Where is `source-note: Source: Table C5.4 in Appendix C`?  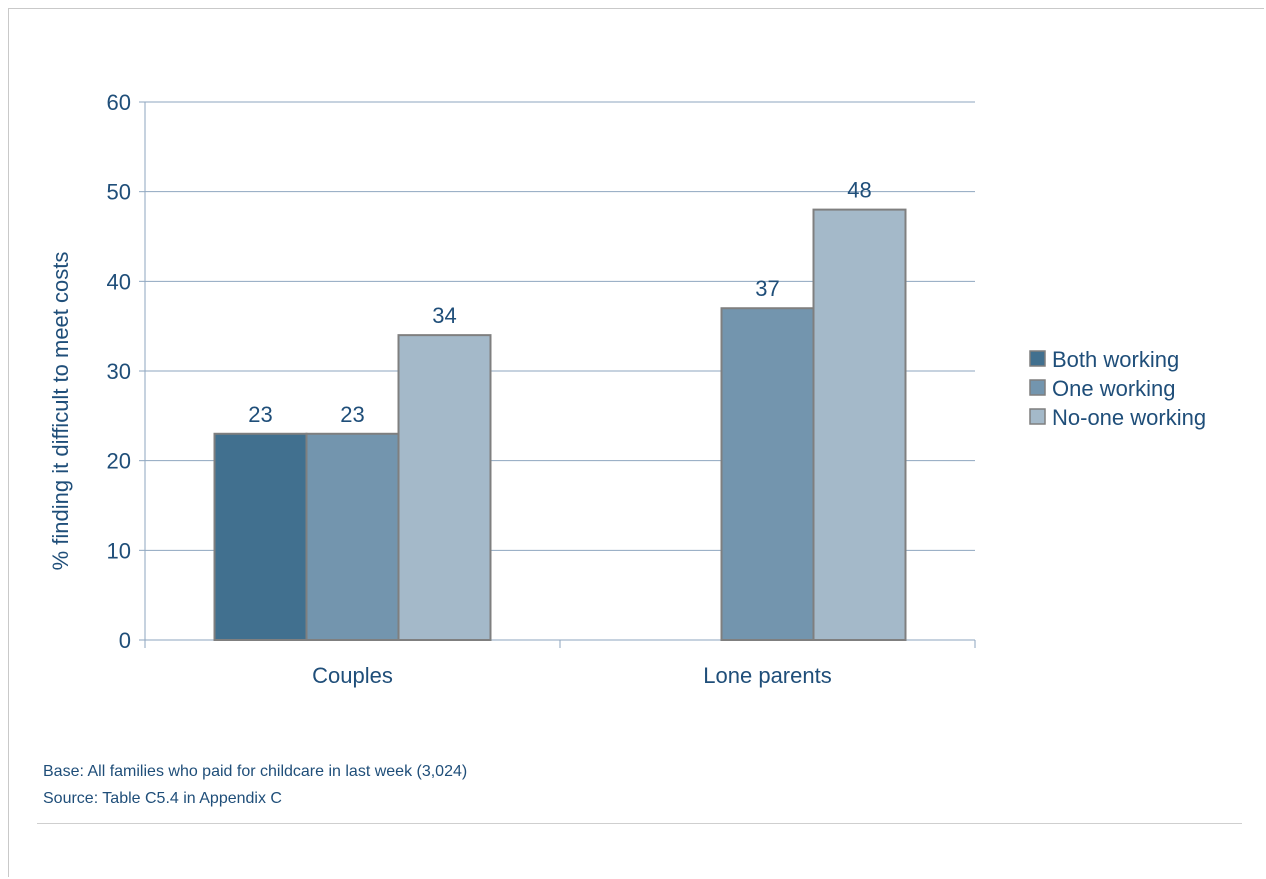
source-note: Source: Table C5.4 in Appendix C is located at coordinates (162, 798).